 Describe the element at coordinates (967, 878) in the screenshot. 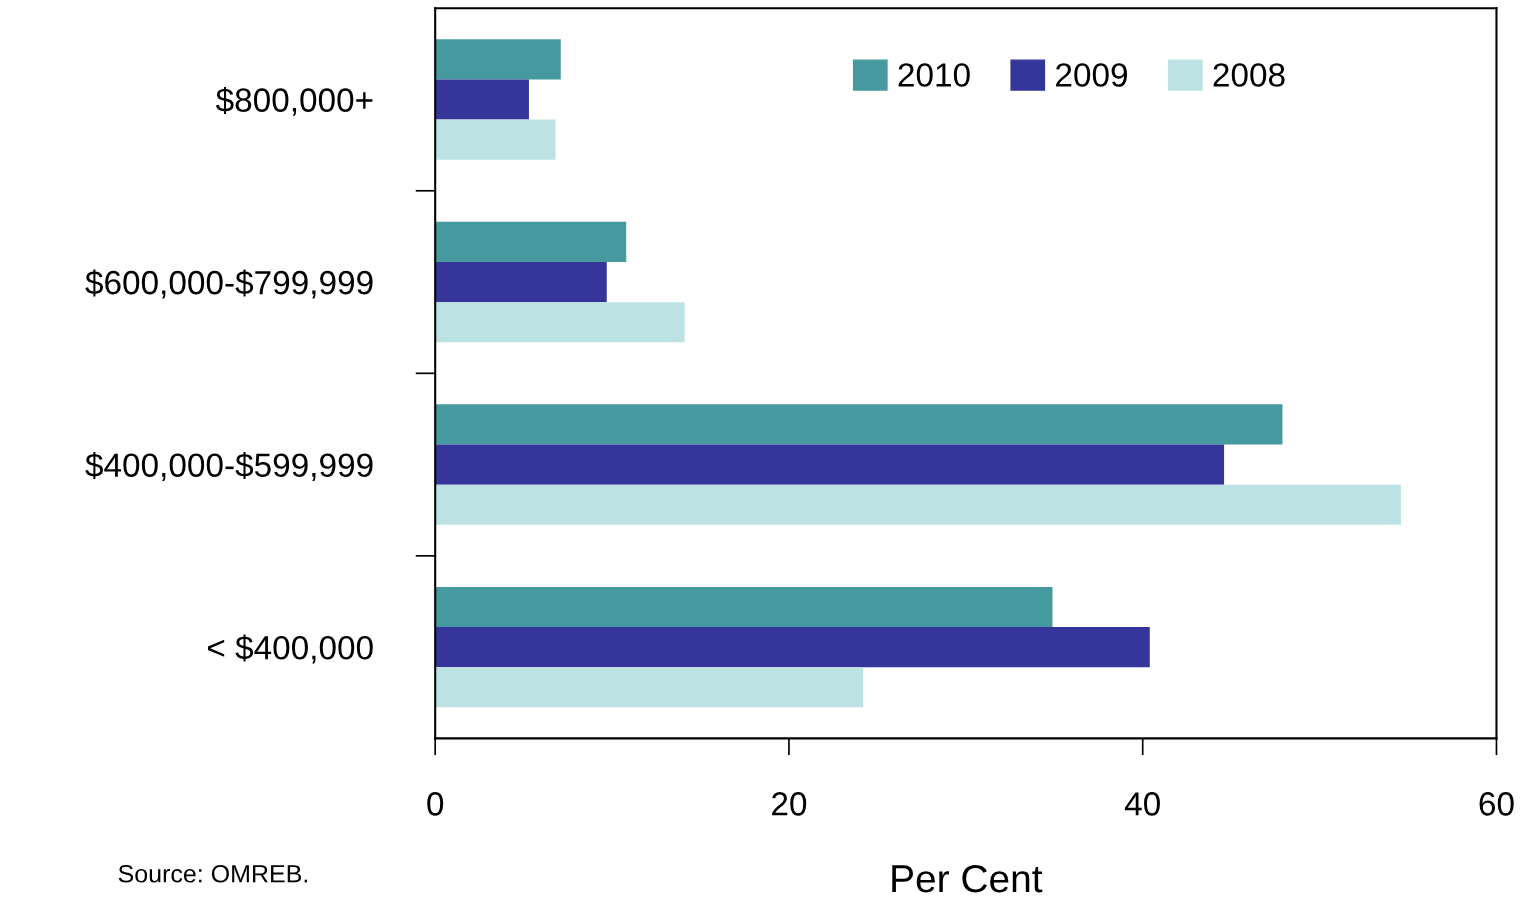

I see `x-axis-title: Per Cent` at that location.